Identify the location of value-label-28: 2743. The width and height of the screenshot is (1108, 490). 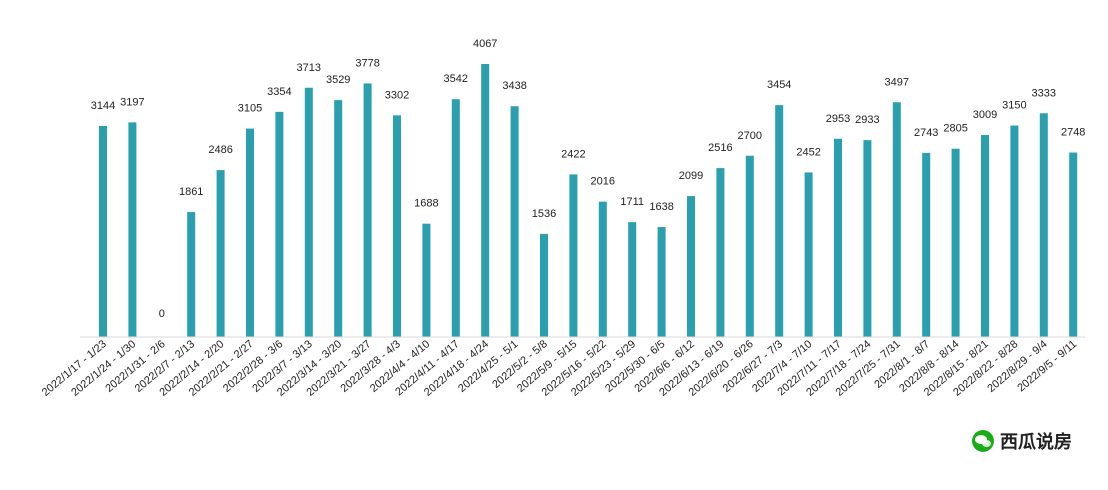
(926, 133).